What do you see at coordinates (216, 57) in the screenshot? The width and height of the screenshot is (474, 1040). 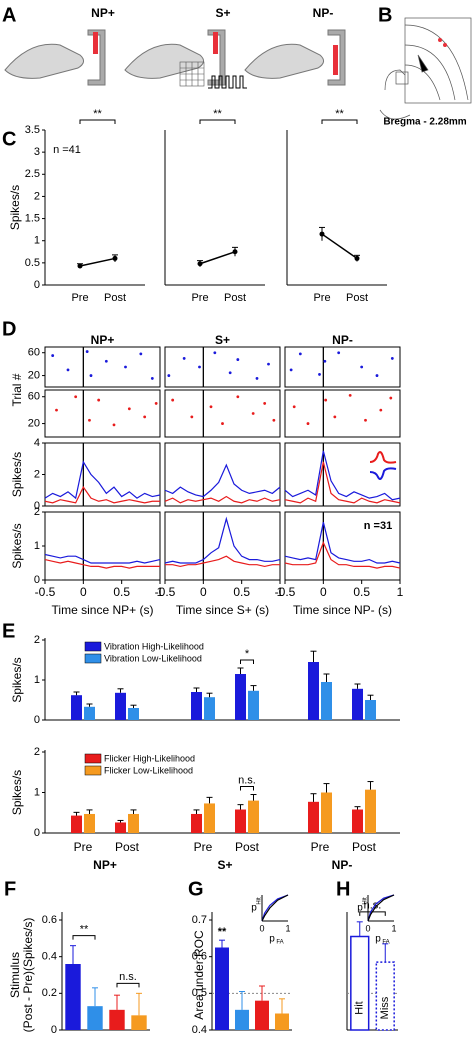 I see `nose-poke` at bounding box center [216, 57].